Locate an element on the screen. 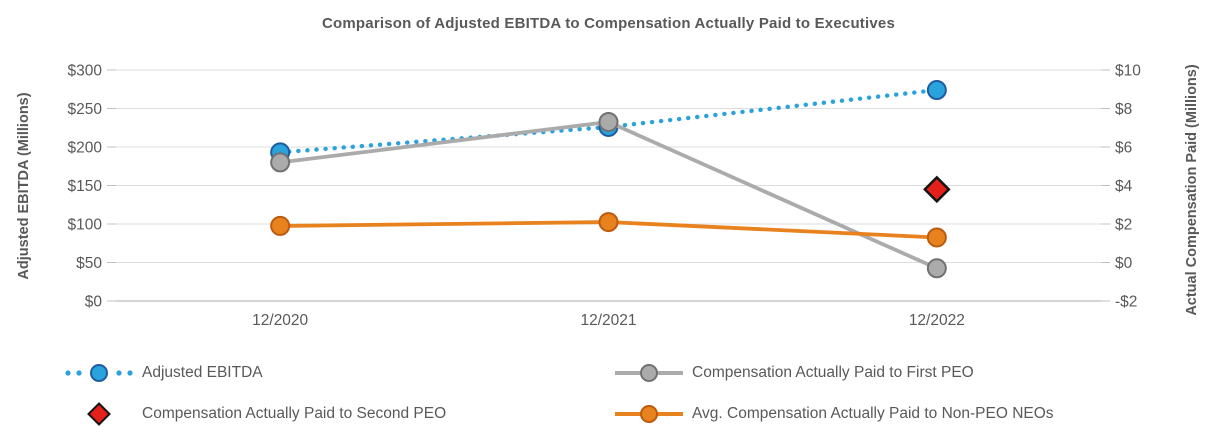 Image resolution: width=1210 pixels, height=448 pixels. right-axis-tick-label: $2 is located at coordinates (1123, 225).